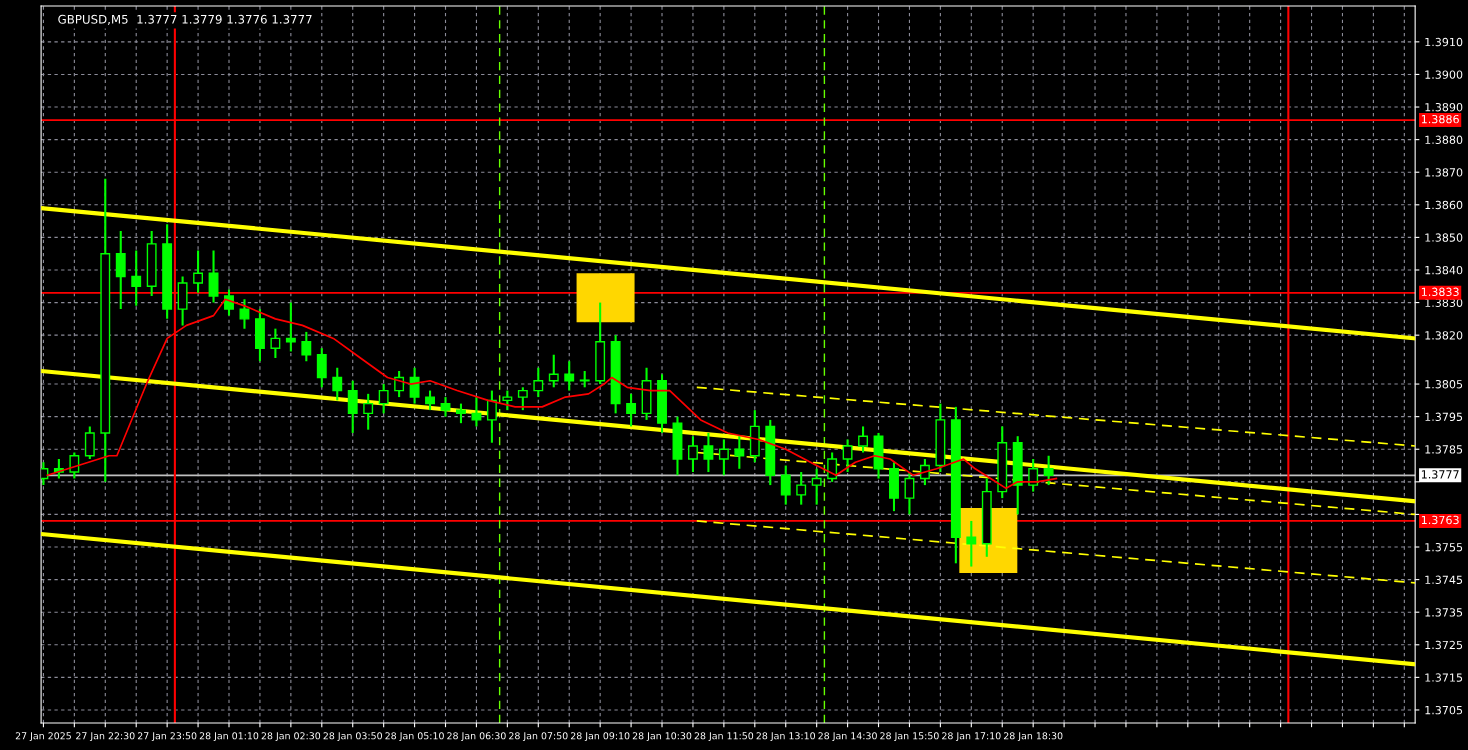 The width and height of the screenshot is (1468, 750). I want to click on y-tick-label: 1.3840, so click(1444, 270).